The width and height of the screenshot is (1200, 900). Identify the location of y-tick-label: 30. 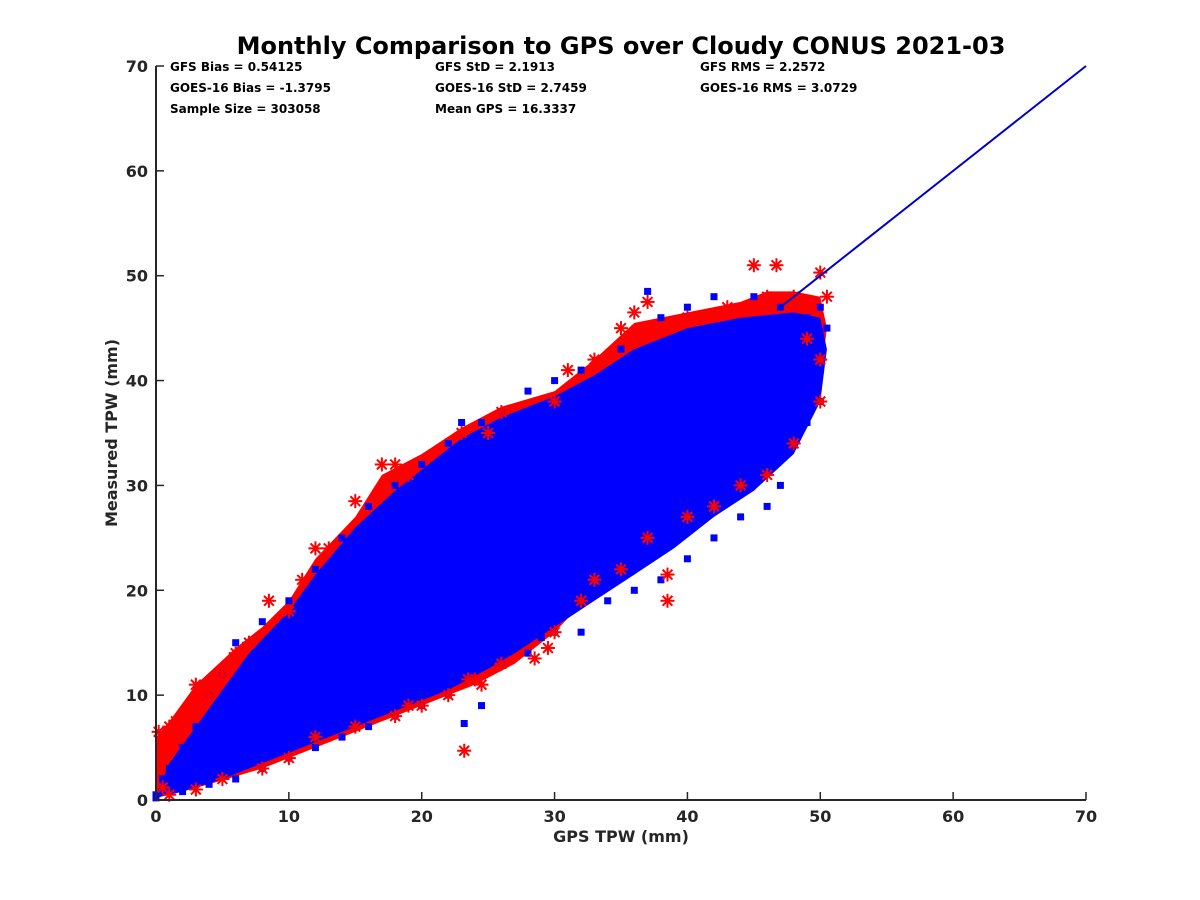
(137, 485).